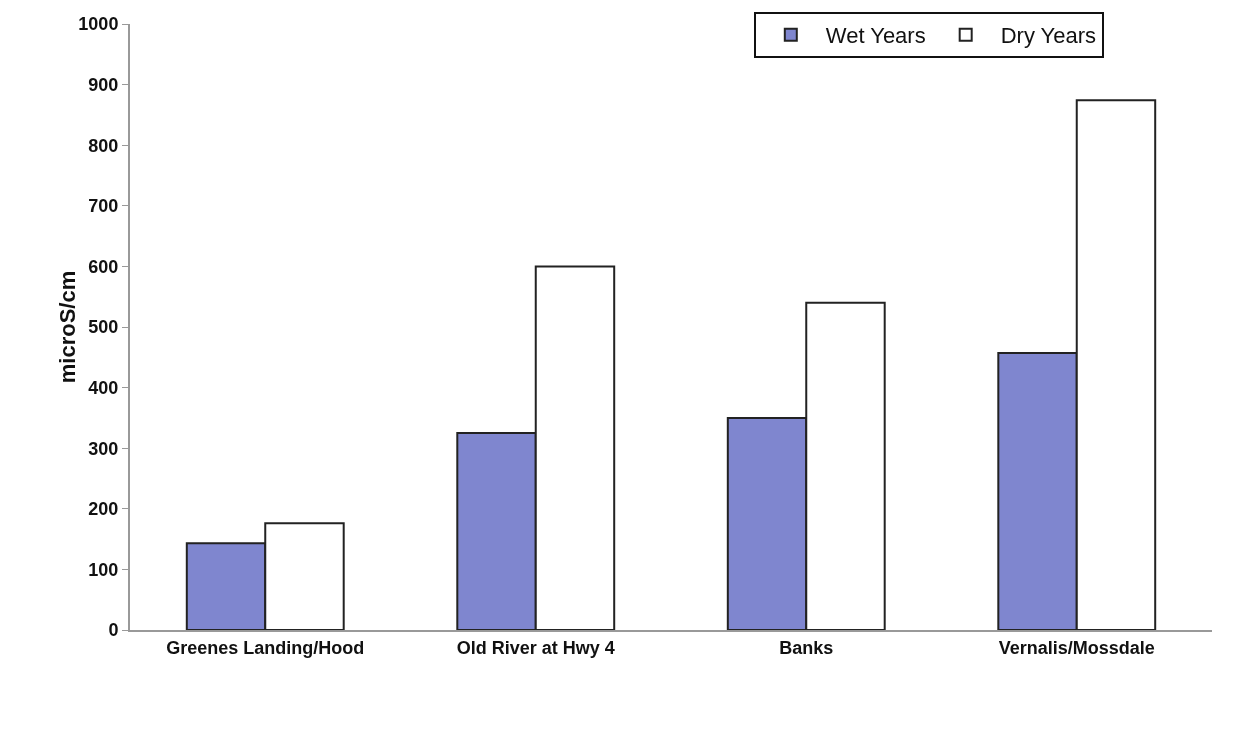 The image size is (1252, 730). Describe the element at coordinates (67, 327) in the screenshot. I see `y-axis-title: microS/cm` at that location.